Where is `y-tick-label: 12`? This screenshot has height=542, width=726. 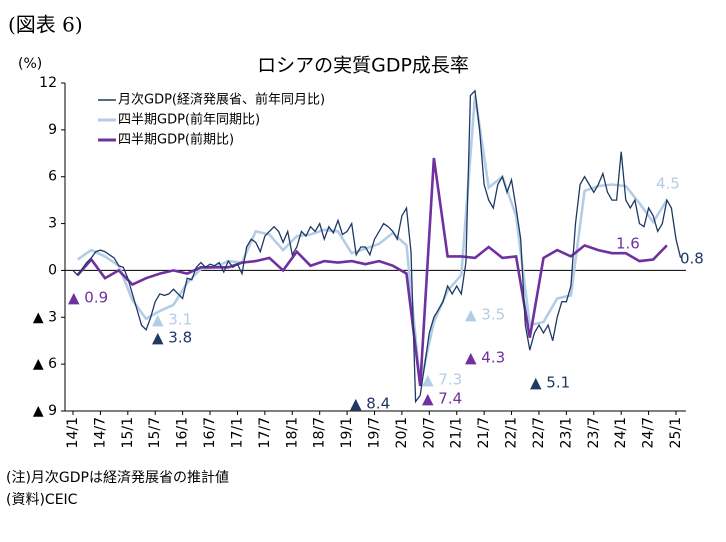
y-tick-label: 12 is located at coordinates (48, 83).